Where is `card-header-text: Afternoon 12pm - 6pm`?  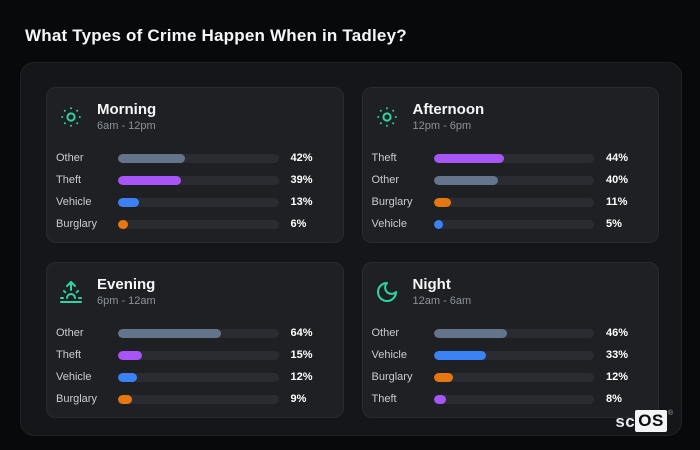
card-header-text: Afternoon 12pm - 6pm is located at coordinates (449, 116).